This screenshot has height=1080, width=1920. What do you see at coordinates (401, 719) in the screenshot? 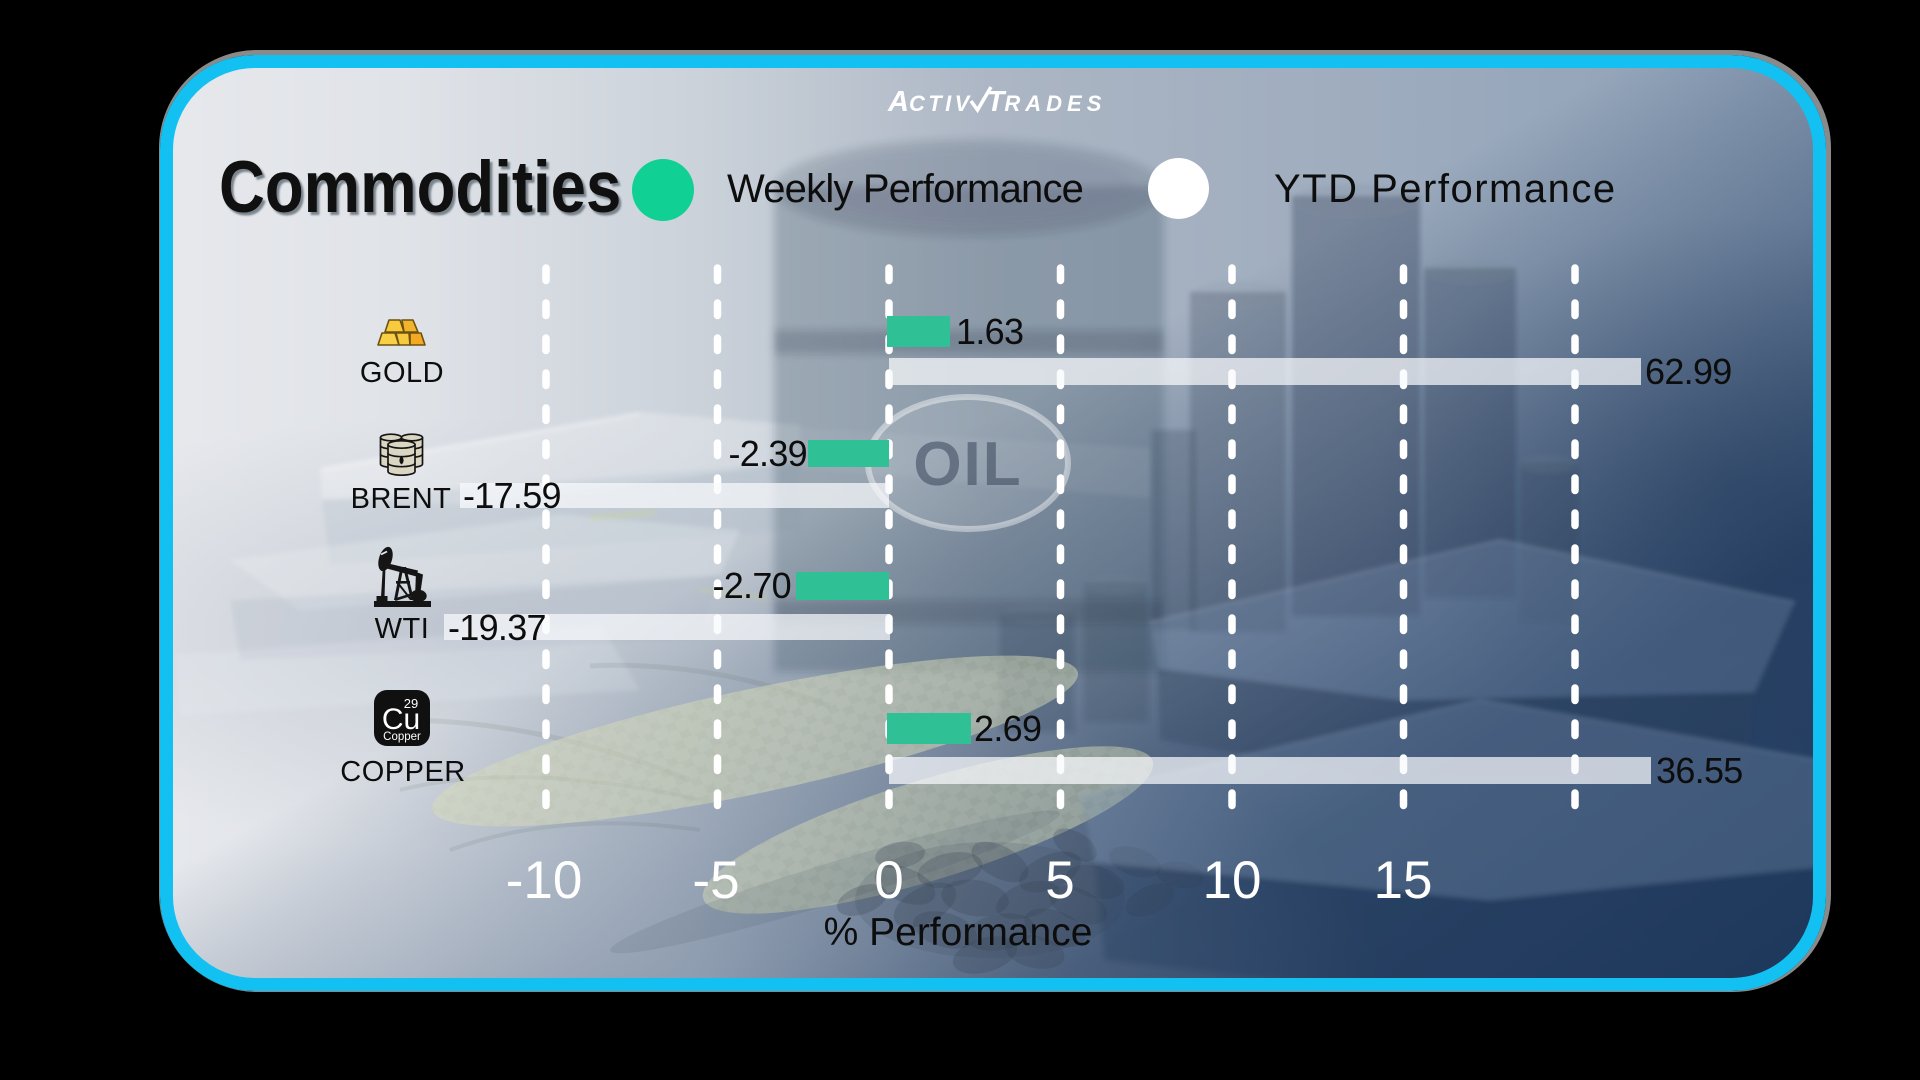
I see `svg-text: Cu` at bounding box center [401, 719].